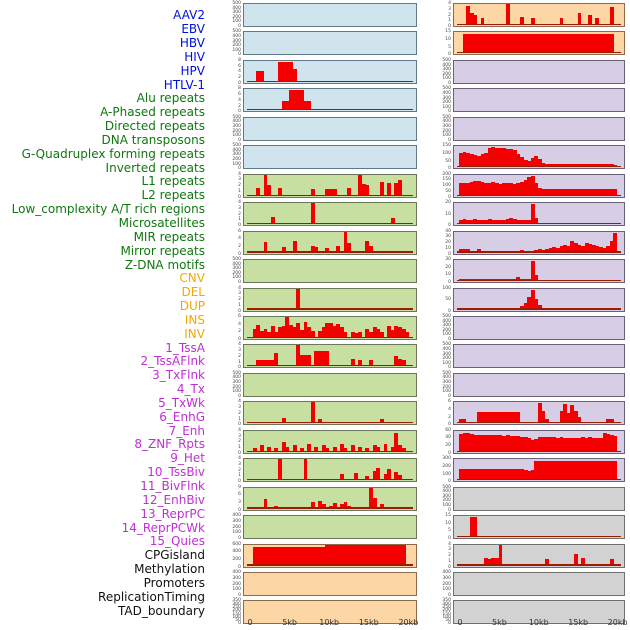  What do you see at coordinates (448, 445) in the screenshot?
I see `y-tick-label: 20` at bounding box center [448, 445].